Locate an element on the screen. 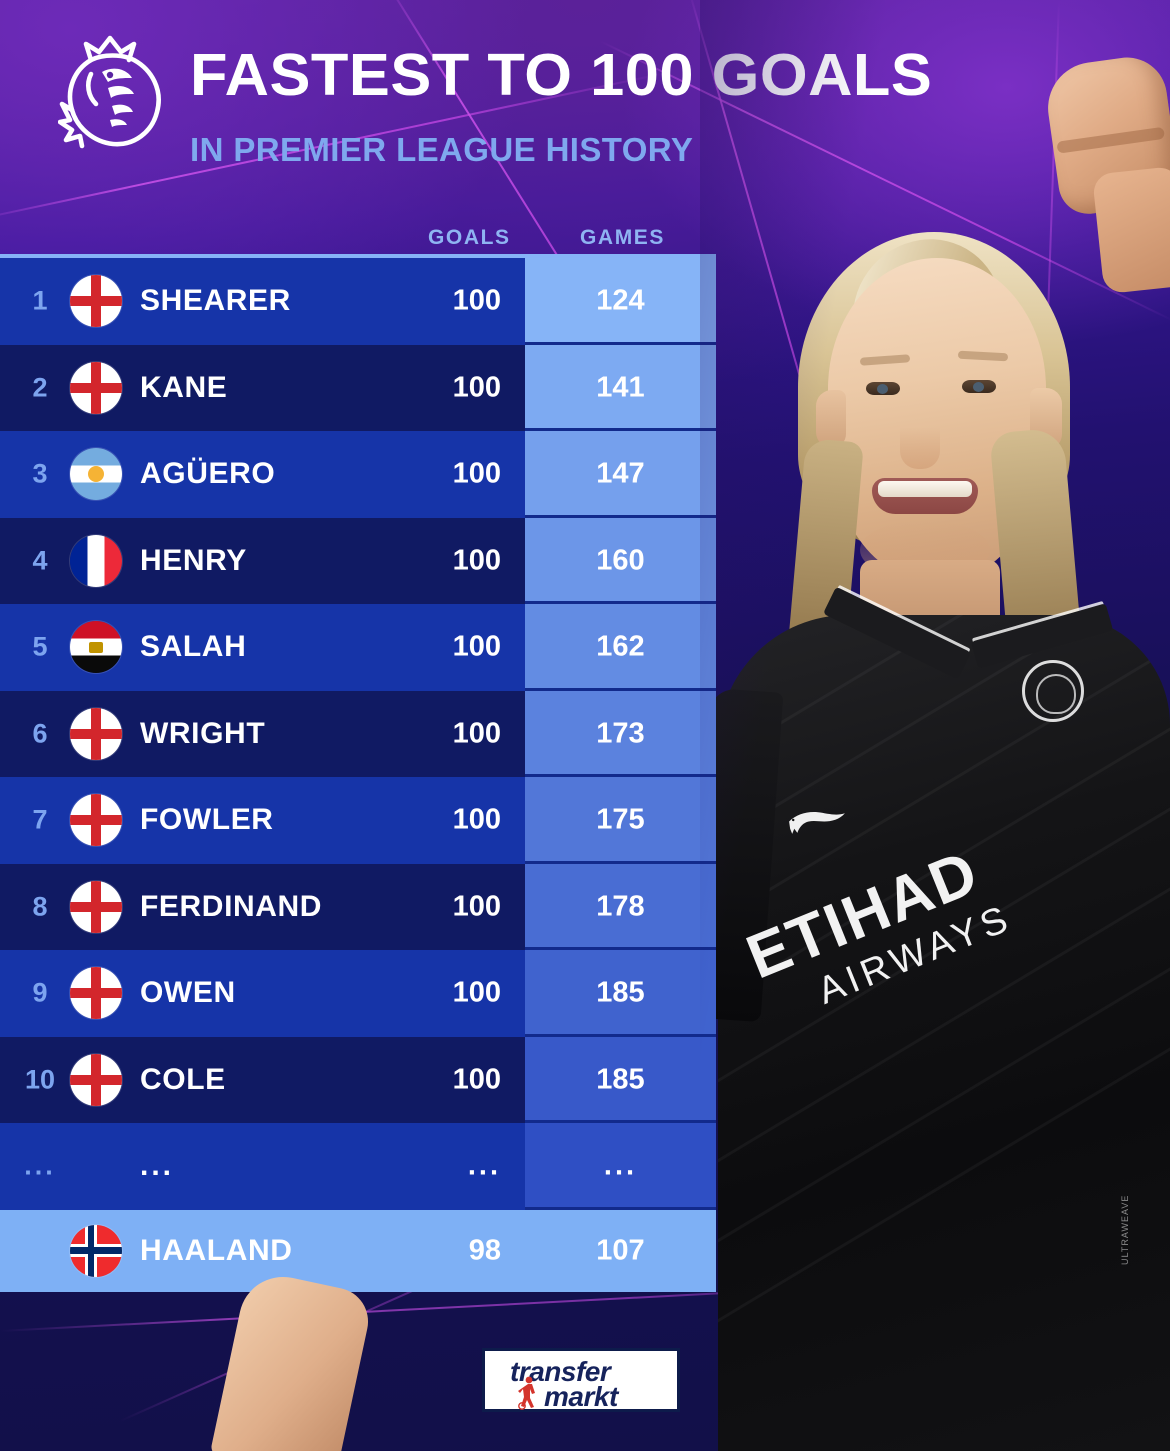 The image size is (1170, 1451). manchester-city-crest is located at coordinates (1053, 691).